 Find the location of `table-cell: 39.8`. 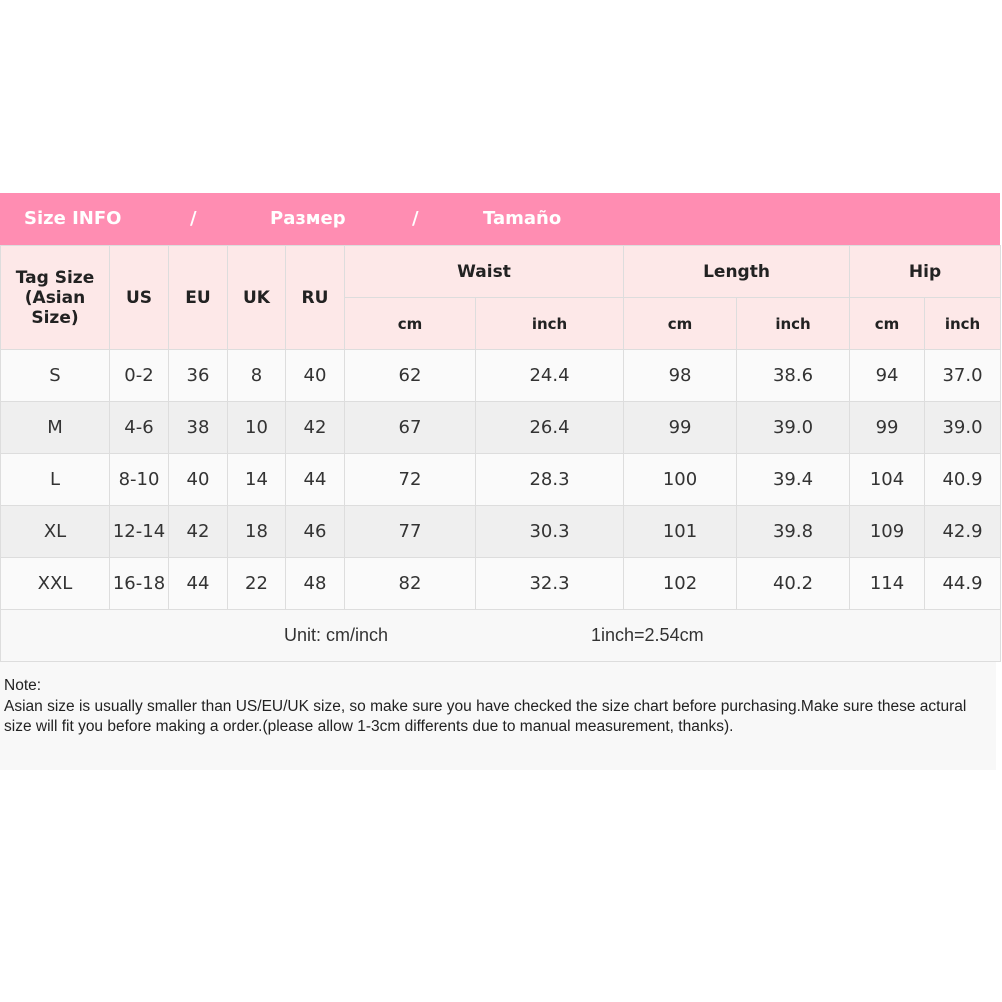

table-cell: 39.8 is located at coordinates (793, 531).